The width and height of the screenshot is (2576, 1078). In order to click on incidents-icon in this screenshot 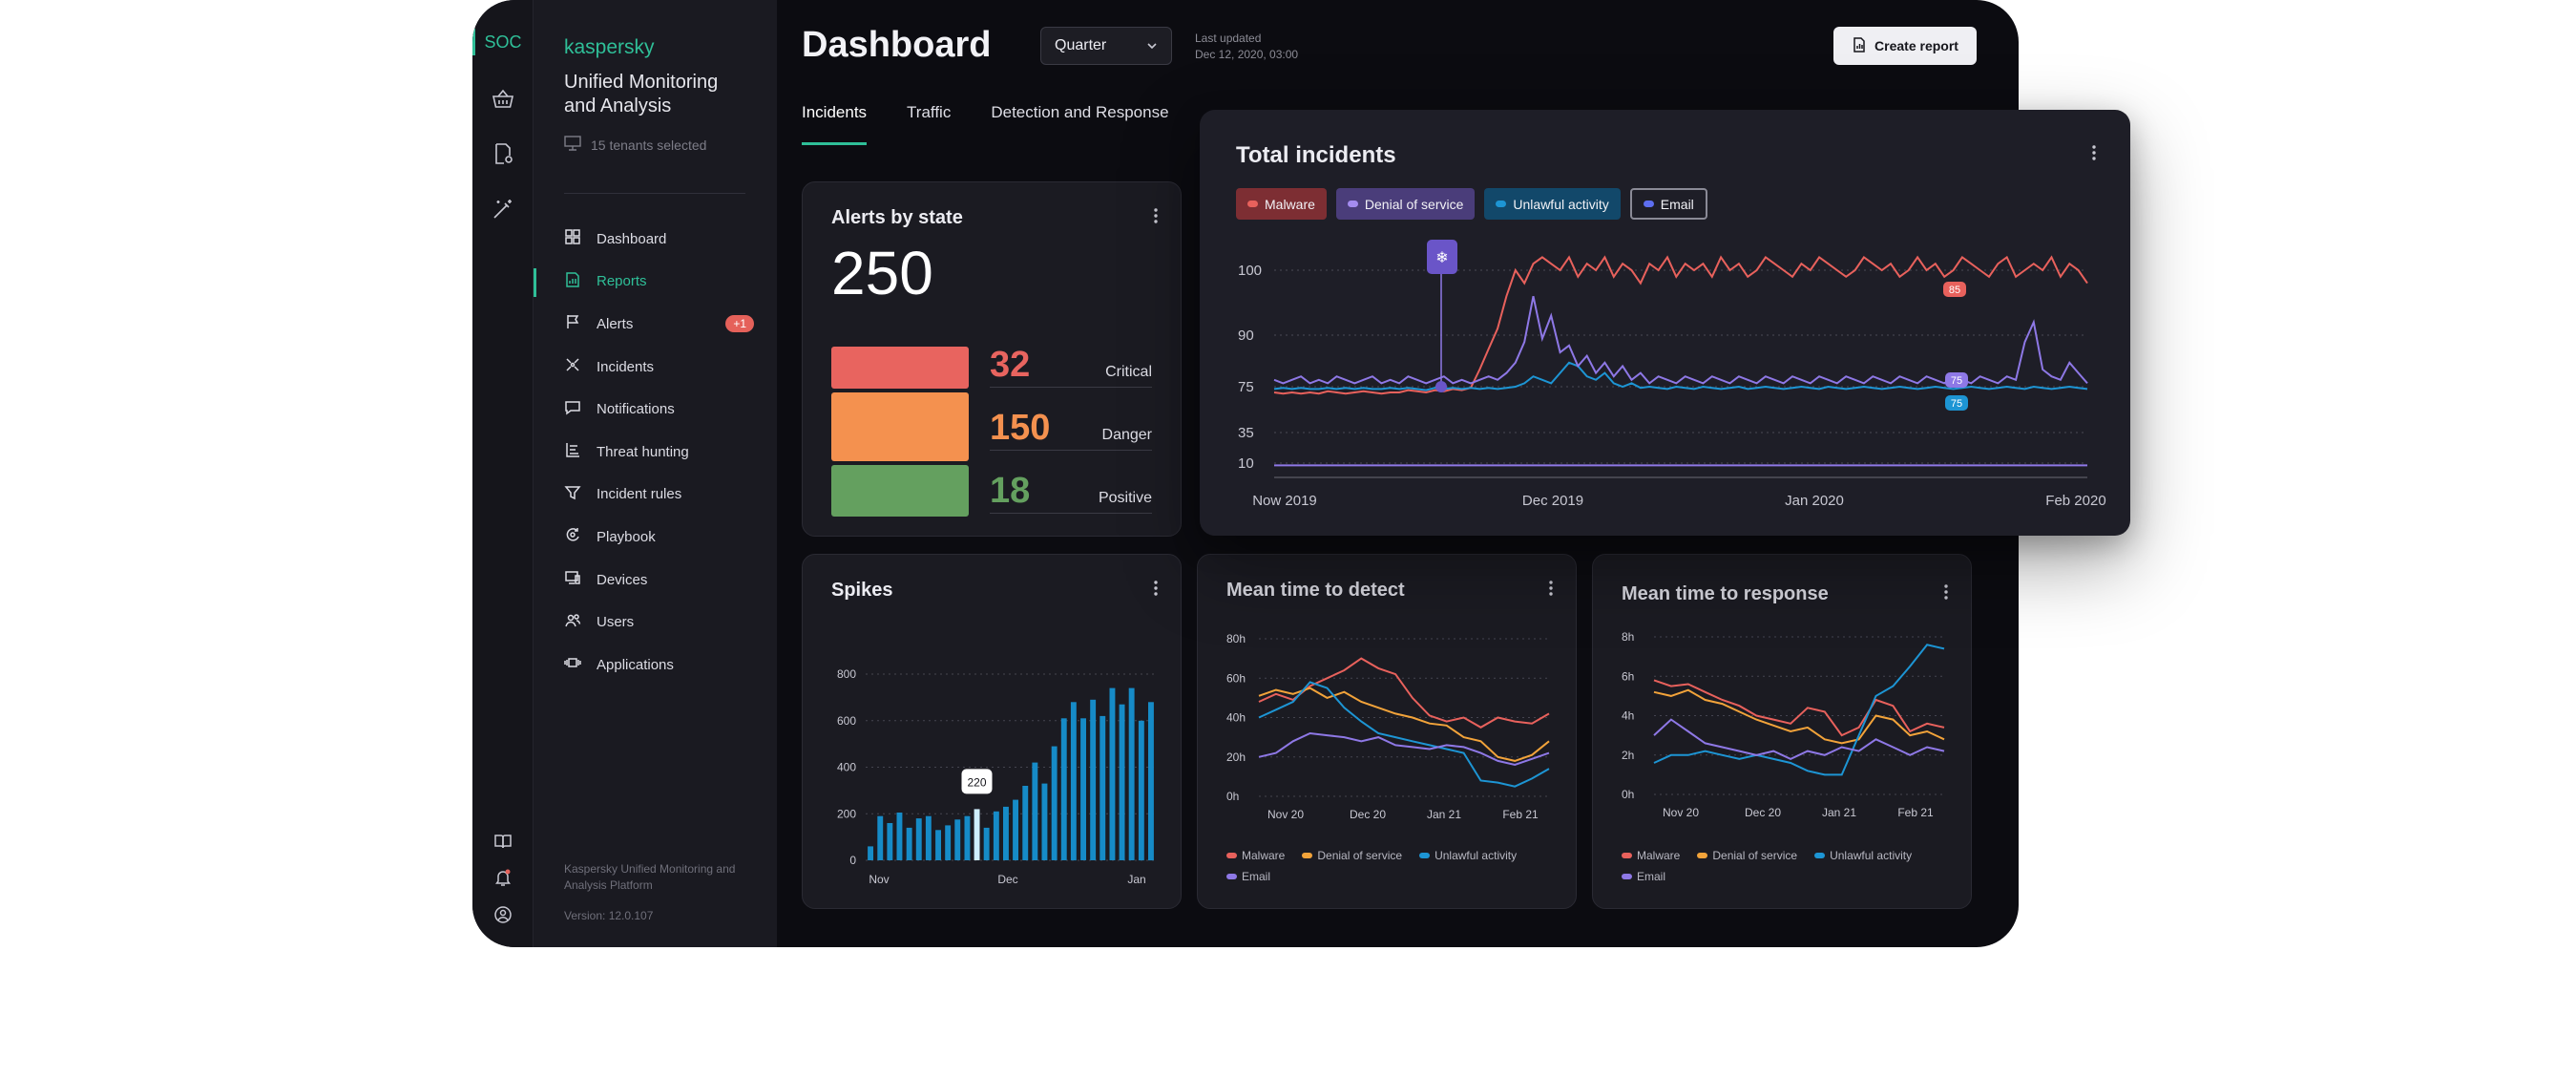, I will do `click(572, 367)`.